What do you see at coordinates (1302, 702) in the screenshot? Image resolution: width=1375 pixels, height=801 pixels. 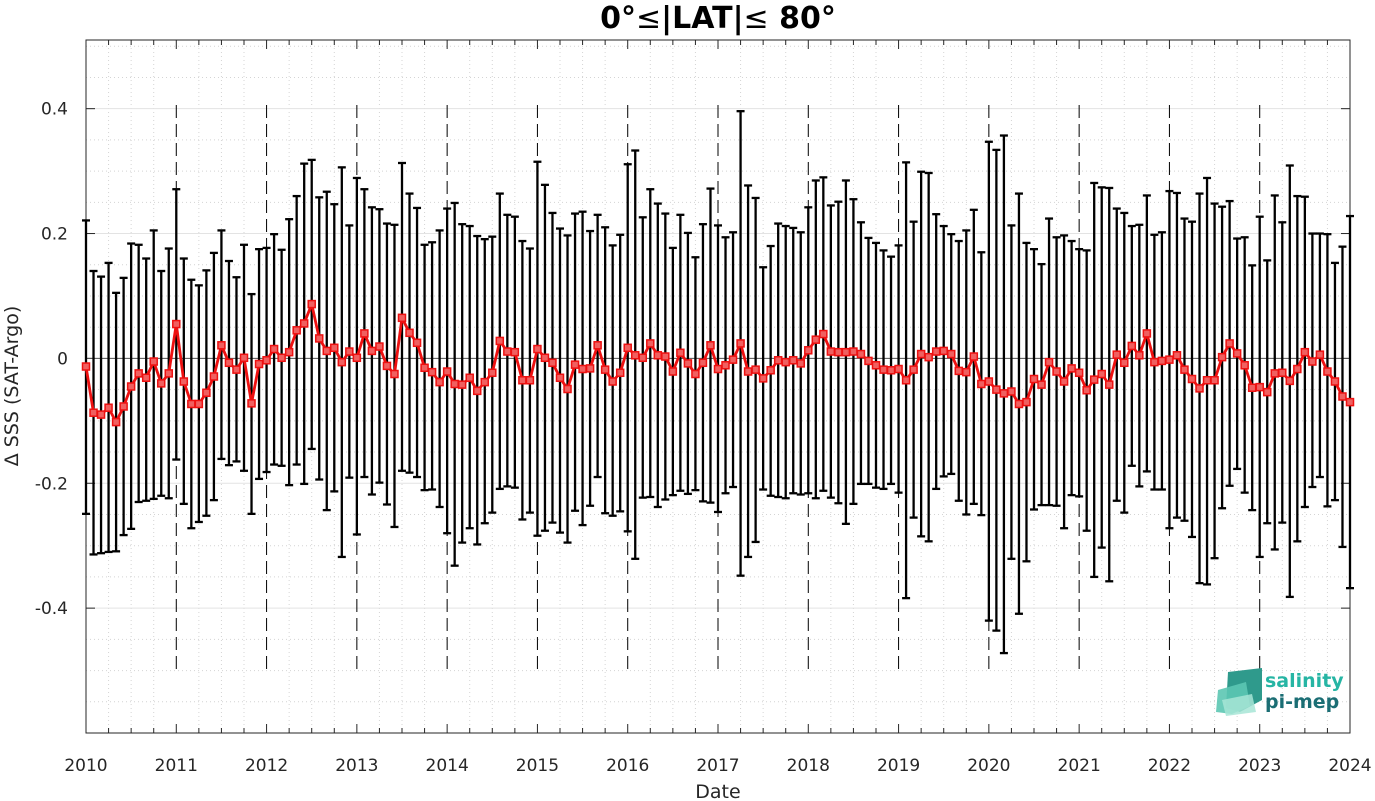 I see `logo-line2: pi-mep` at bounding box center [1302, 702].